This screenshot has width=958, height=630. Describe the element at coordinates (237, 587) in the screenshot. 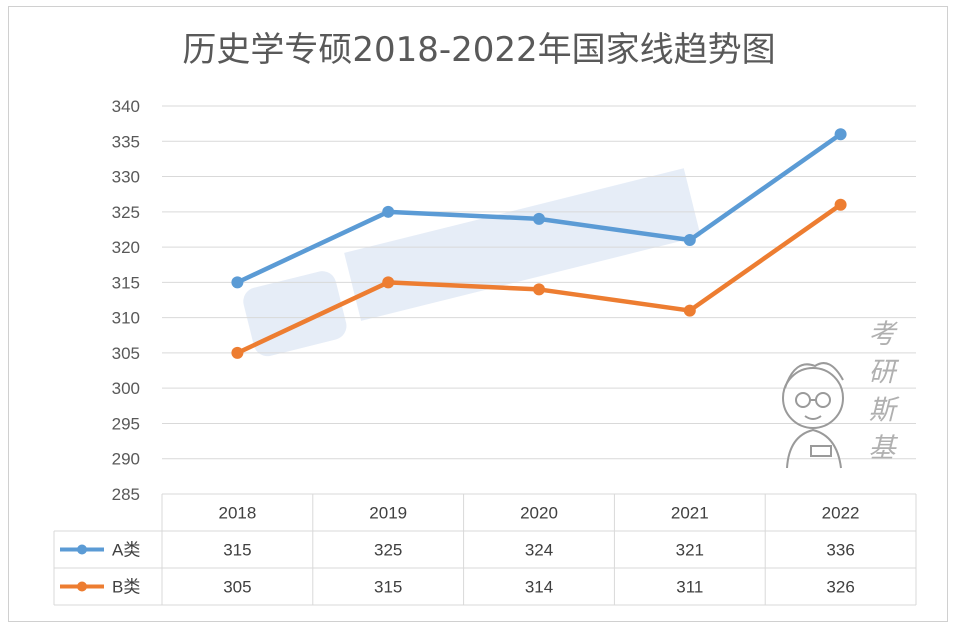

I see `data-table-cell: 305` at that location.